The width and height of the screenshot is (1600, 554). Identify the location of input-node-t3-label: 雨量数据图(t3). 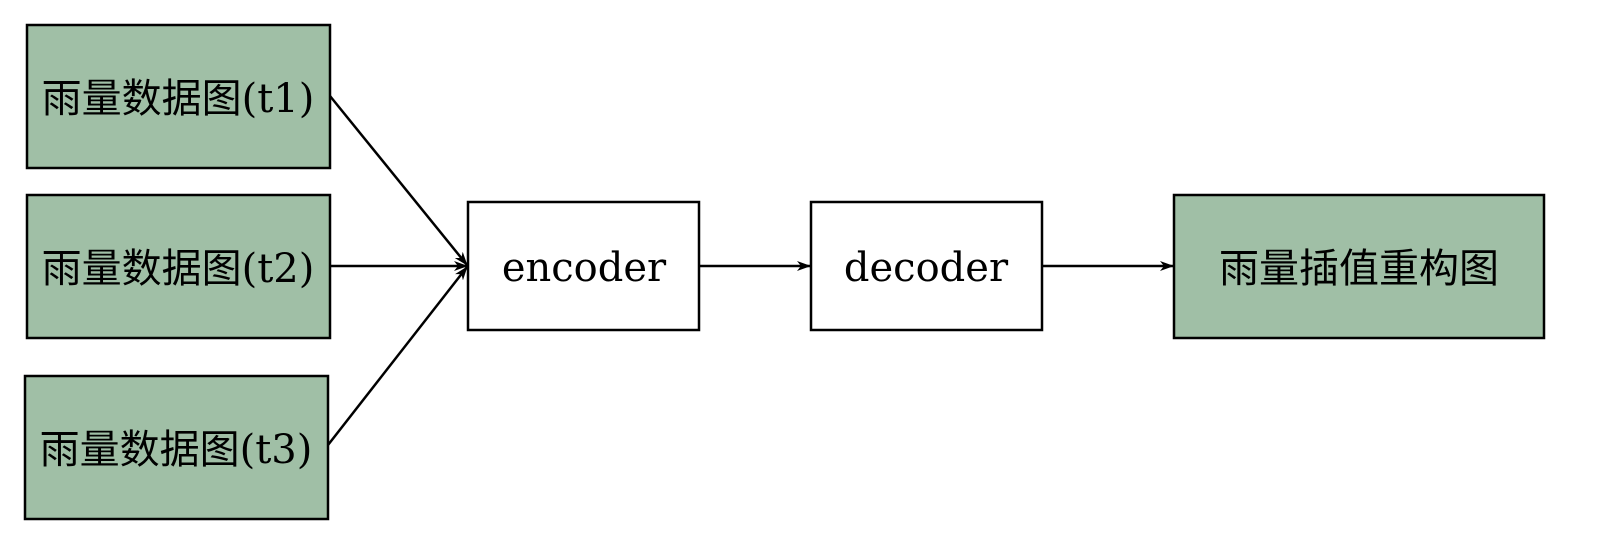
(176, 450).